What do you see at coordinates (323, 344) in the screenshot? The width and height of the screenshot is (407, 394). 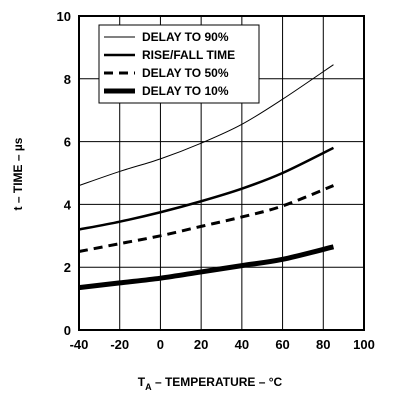 I see `x-tick-label: 80` at bounding box center [323, 344].